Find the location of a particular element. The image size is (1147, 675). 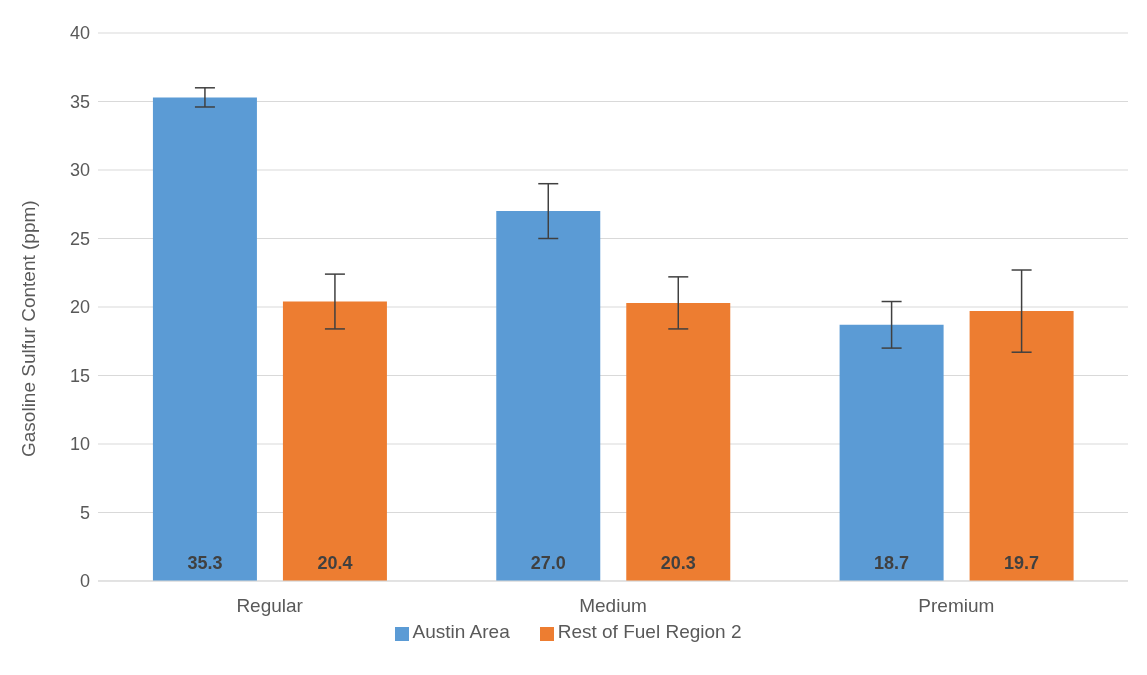

y-tick-label: 35 is located at coordinates (79, 101).